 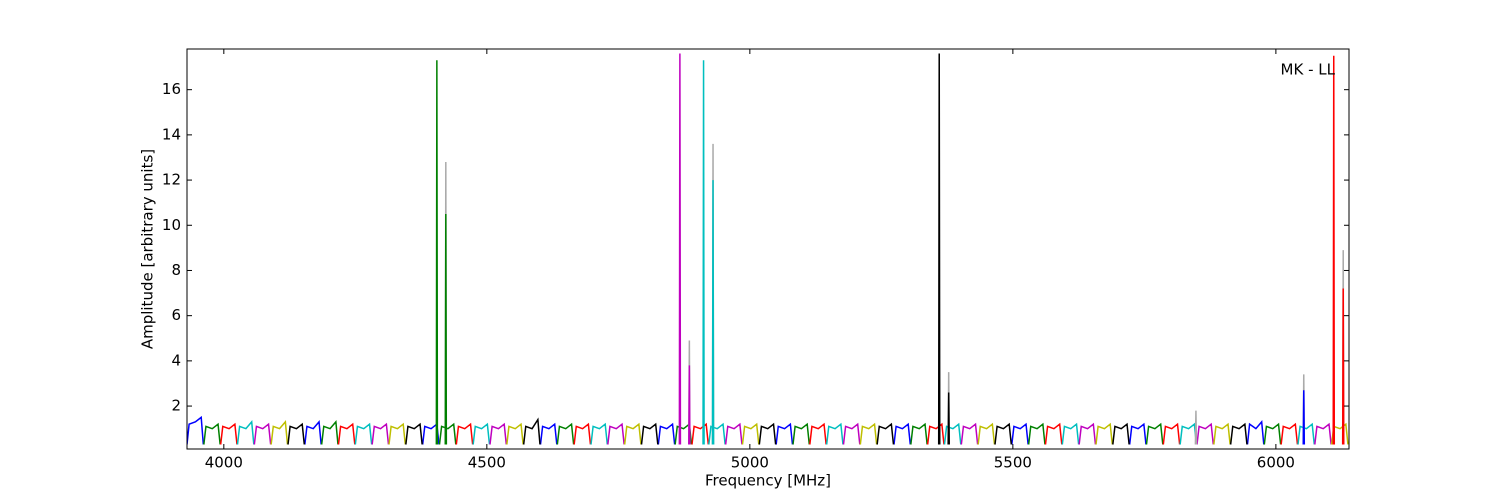 I want to click on y-tick-label: 8, so click(x=176, y=270).